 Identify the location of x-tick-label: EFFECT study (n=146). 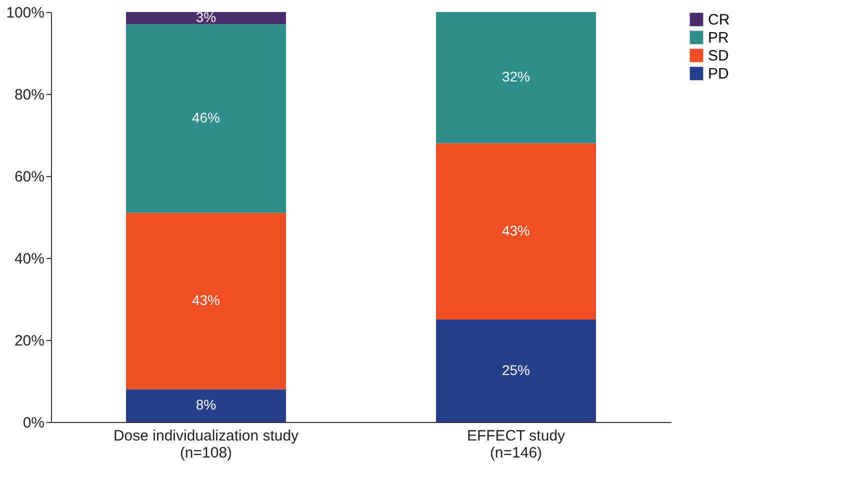
(516, 445).